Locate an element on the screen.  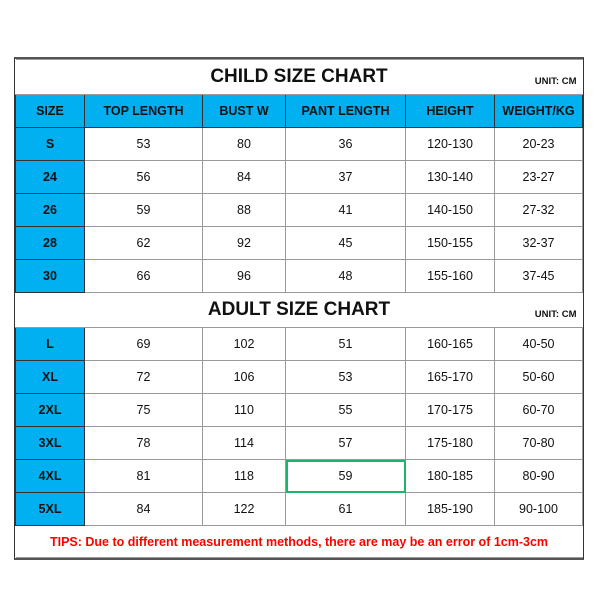
table-cell: 155-160 is located at coordinates (450, 276).